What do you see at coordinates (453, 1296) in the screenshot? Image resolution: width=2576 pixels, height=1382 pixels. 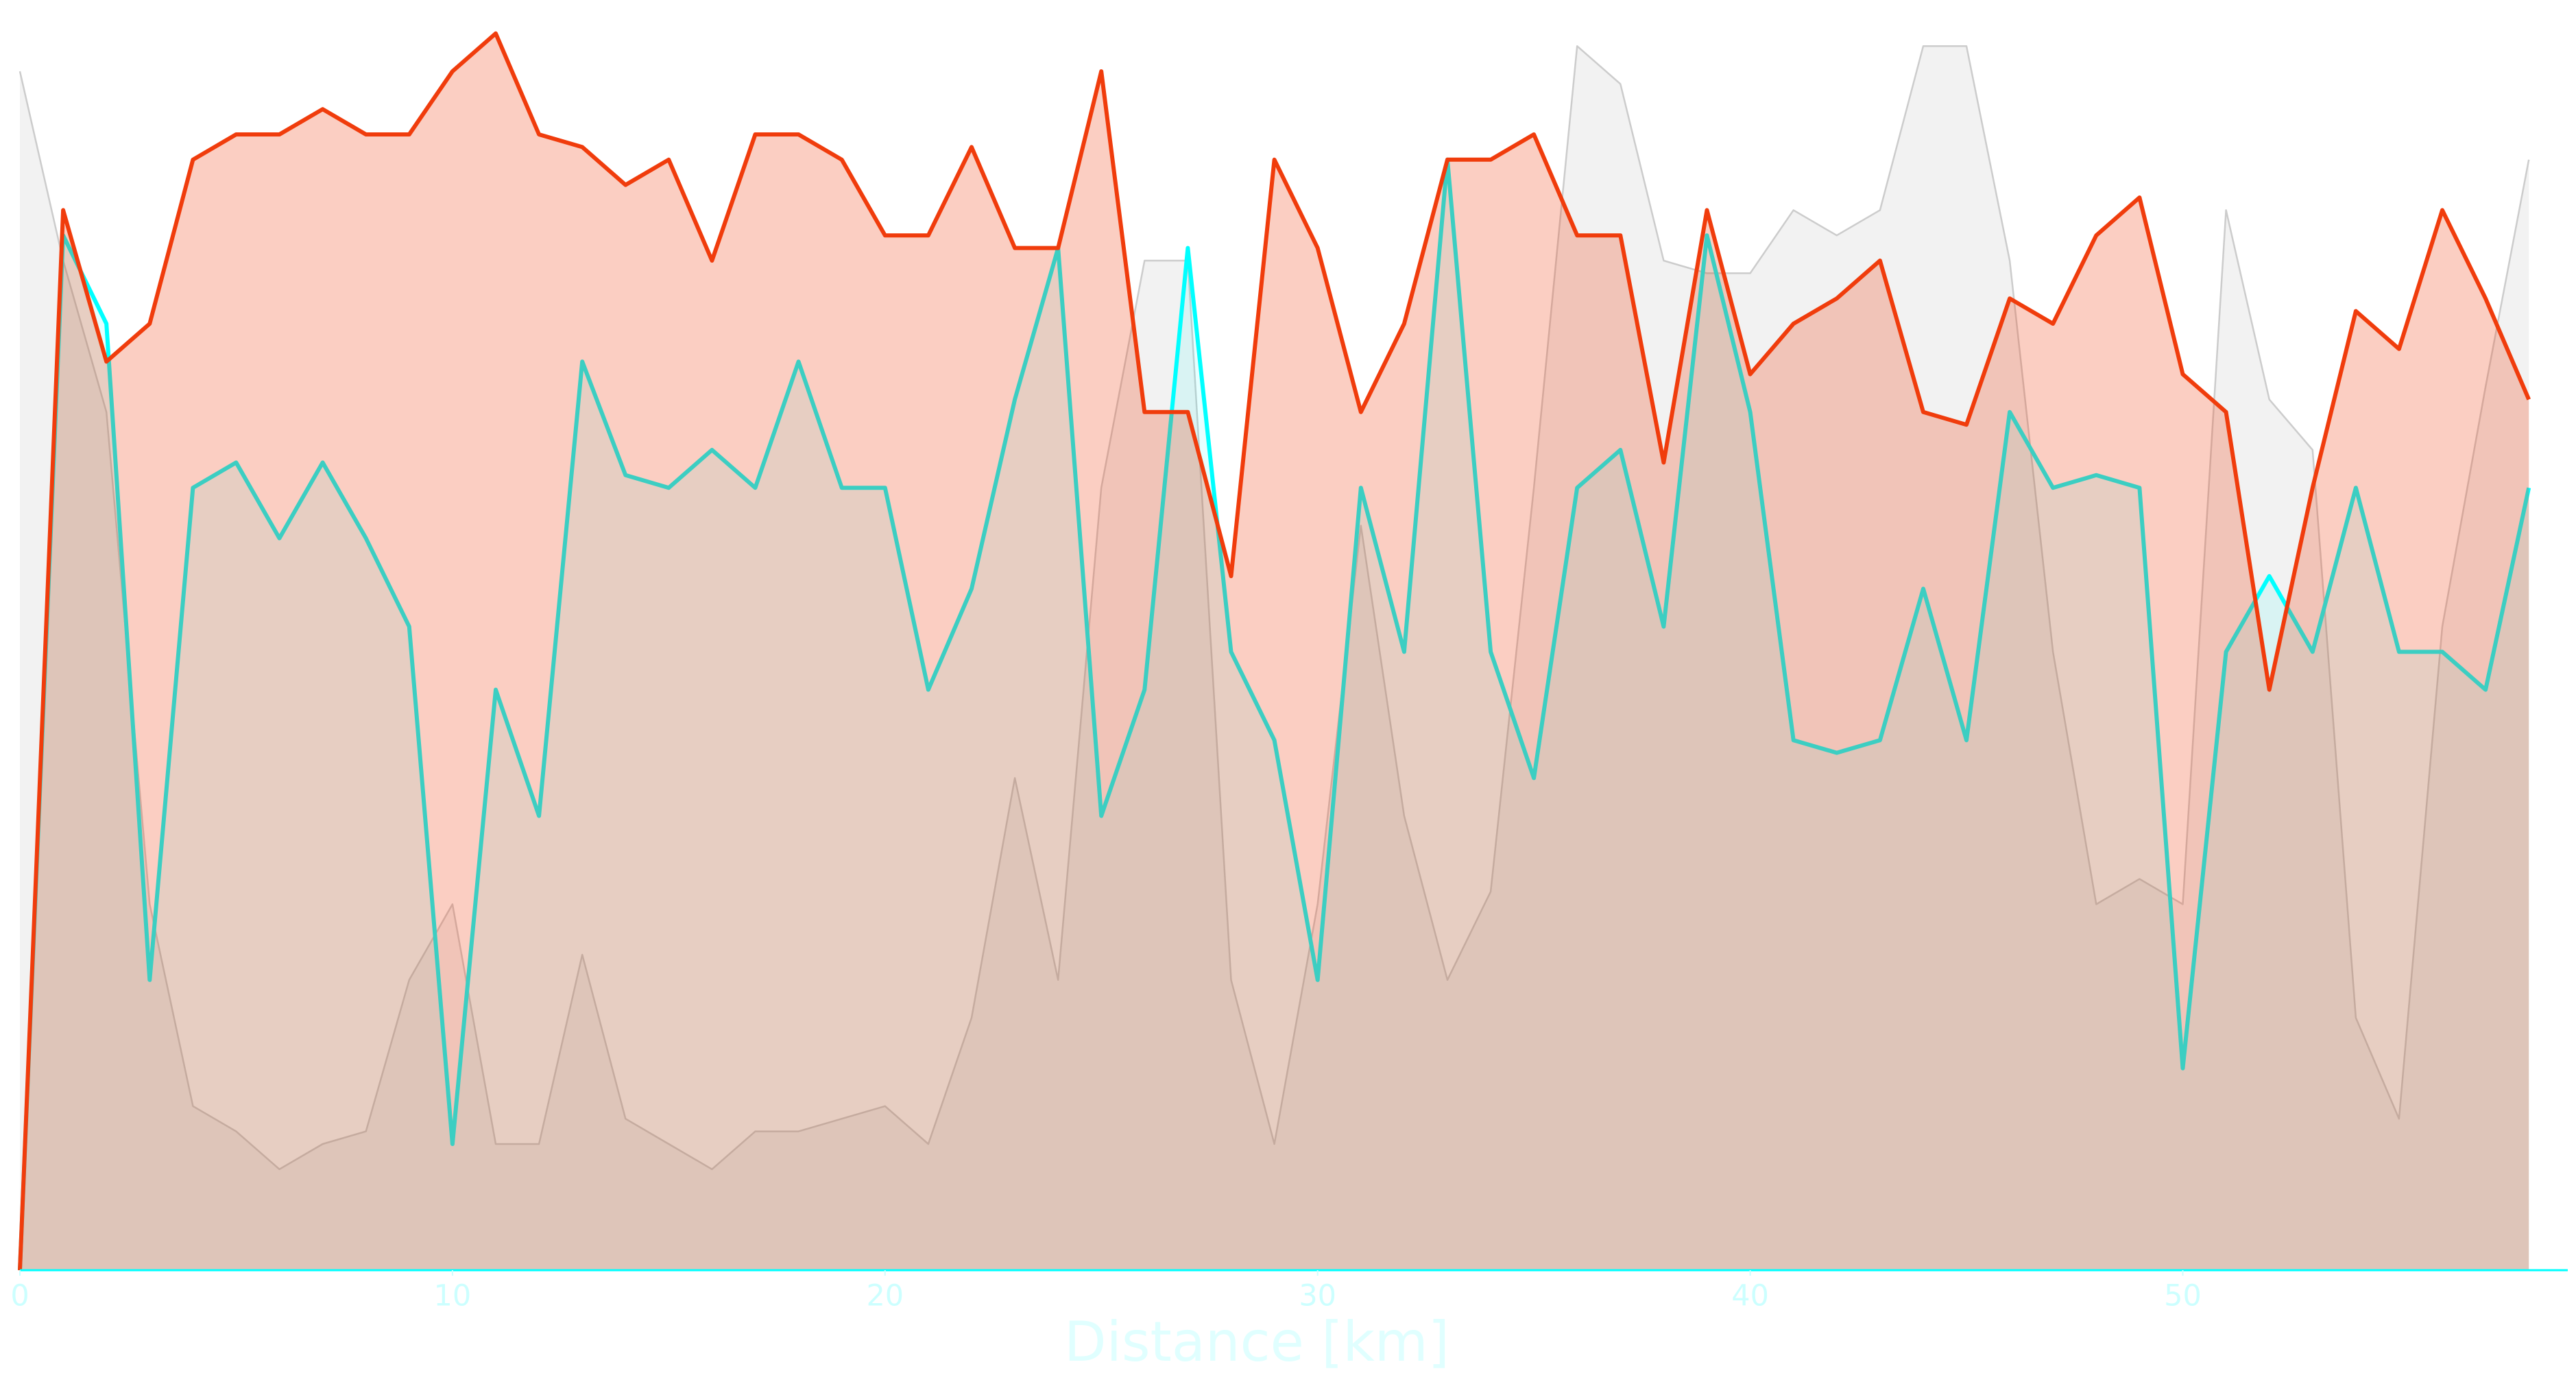 I see `x-tick-label: 10` at bounding box center [453, 1296].